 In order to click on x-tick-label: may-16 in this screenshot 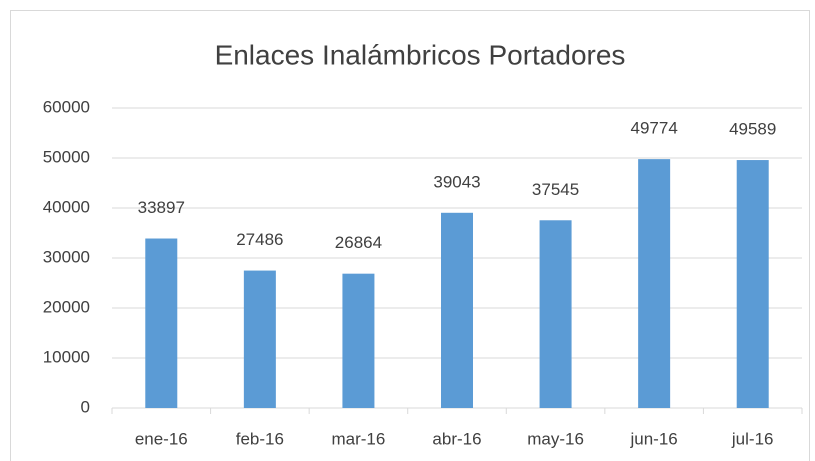, I will do `click(555, 438)`.